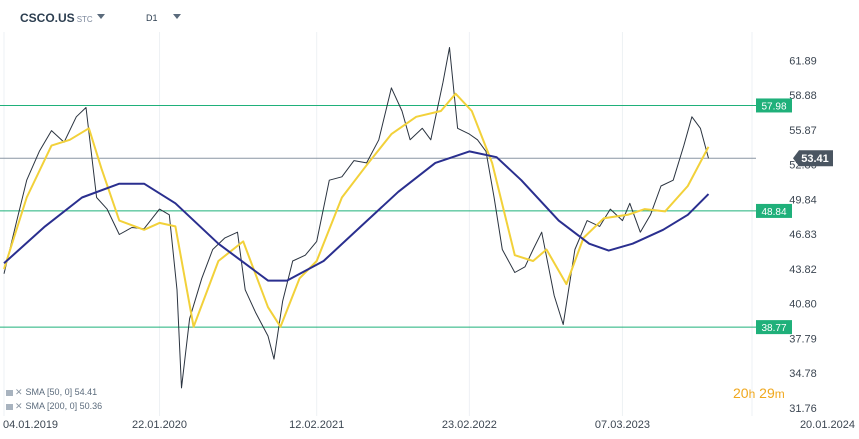  I want to click on market-label: STC, so click(84, 19).